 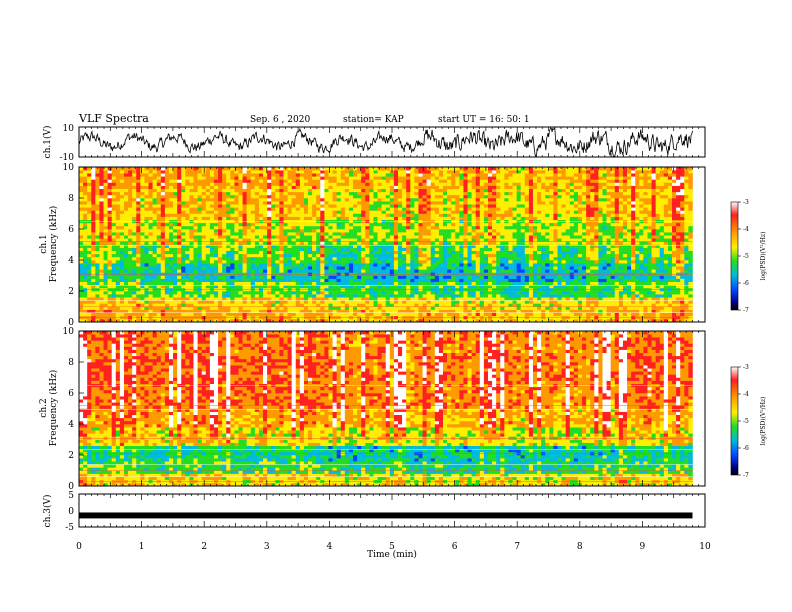 I want to click on ch1-waveform-panel: 10 -10 ch.1(V), so click(x=374, y=143).